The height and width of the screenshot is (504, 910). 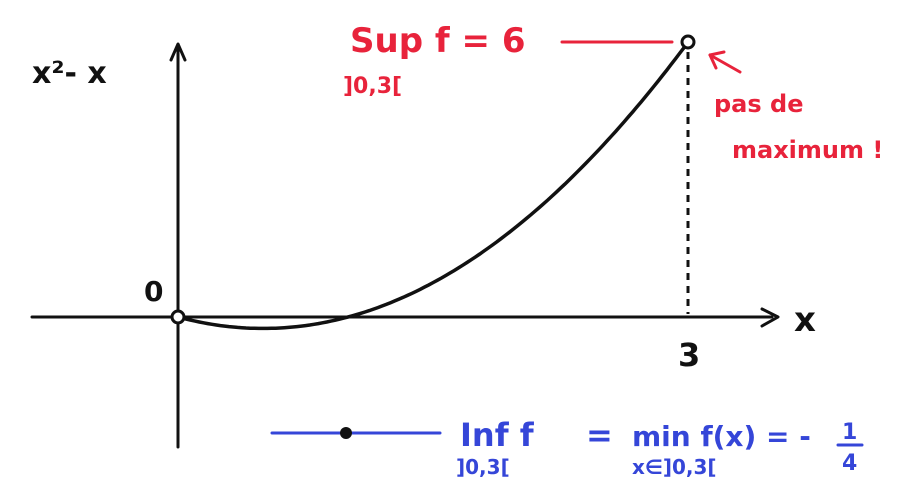 I want to click on inf-equals: =, so click(x=599, y=435).